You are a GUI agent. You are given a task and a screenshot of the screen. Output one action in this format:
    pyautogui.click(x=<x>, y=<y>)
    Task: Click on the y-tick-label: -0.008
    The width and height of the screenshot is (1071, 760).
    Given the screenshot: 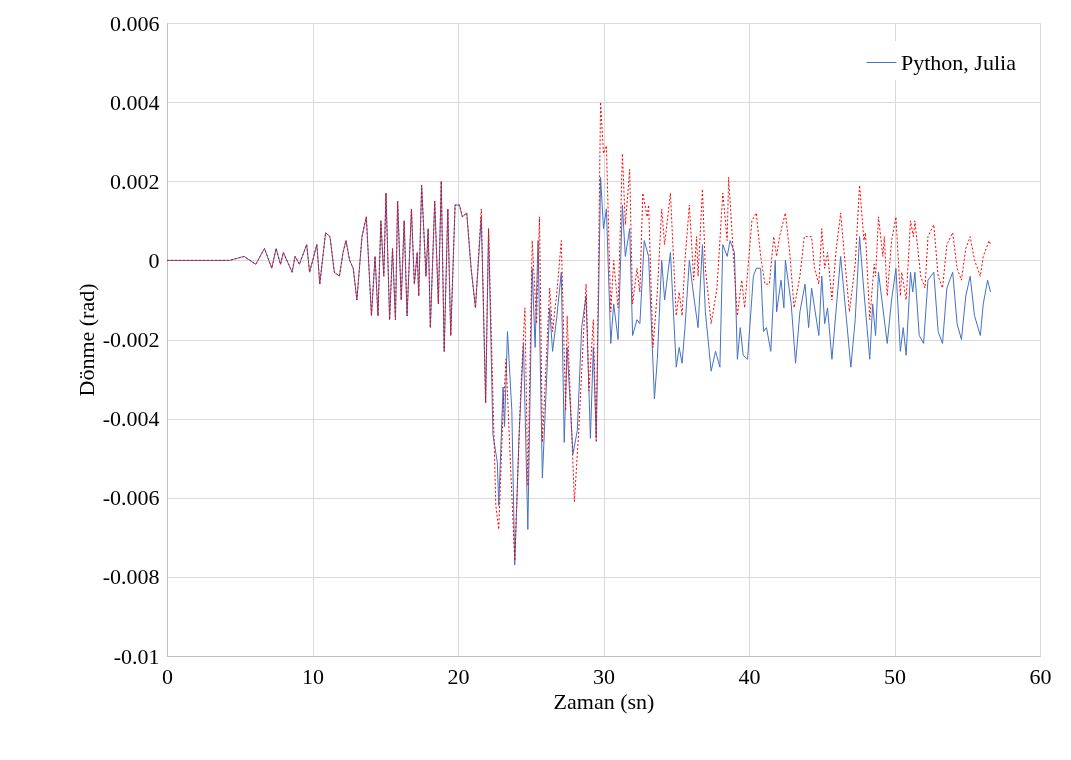 What is the action you would take?
    pyautogui.click(x=131, y=577)
    